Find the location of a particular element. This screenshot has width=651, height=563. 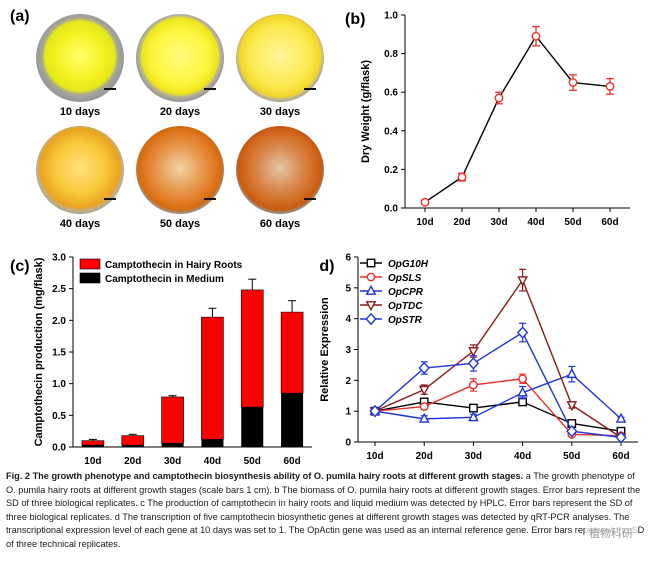

photo-50-days is located at coordinates (180, 170).